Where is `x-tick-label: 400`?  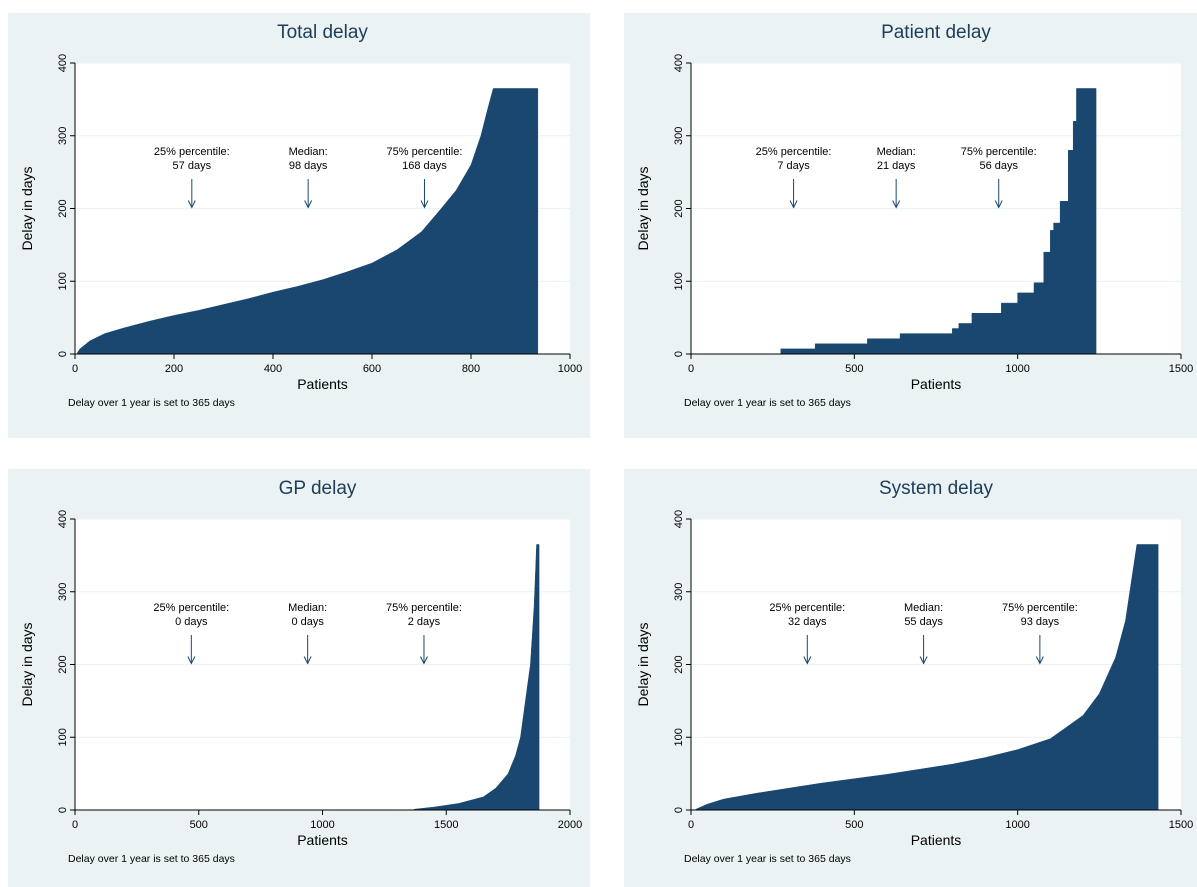
x-tick-label: 400 is located at coordinates (273, 369).